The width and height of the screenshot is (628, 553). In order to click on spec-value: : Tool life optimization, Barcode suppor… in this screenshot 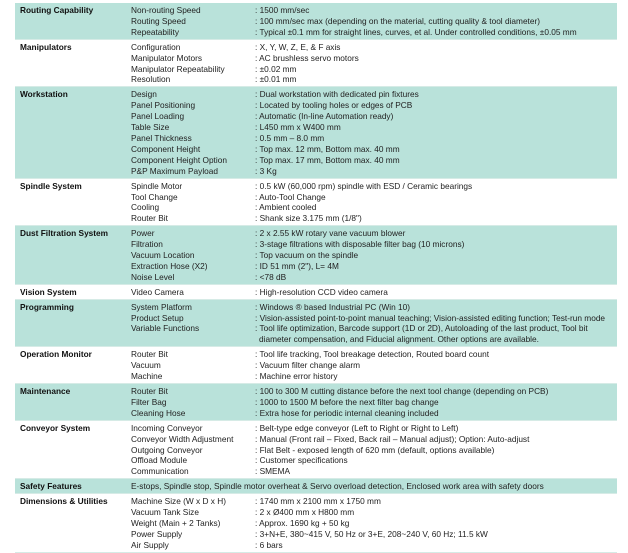, I will do `click(421, 334)`.